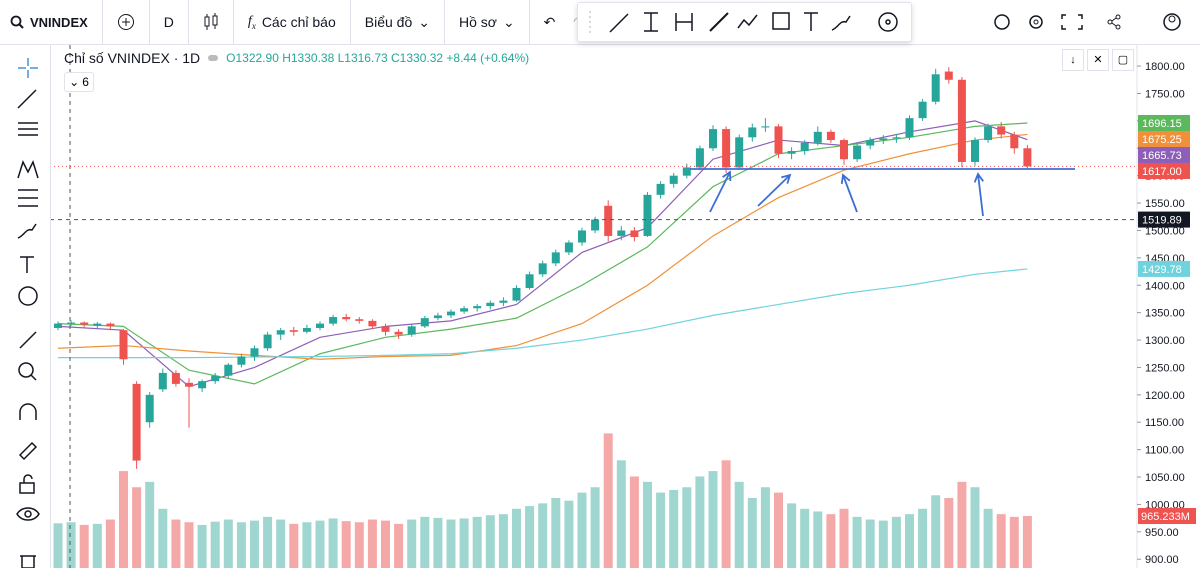 The image size is (1200, 573). I want to click on low: L1316.73, so click(362, 58).